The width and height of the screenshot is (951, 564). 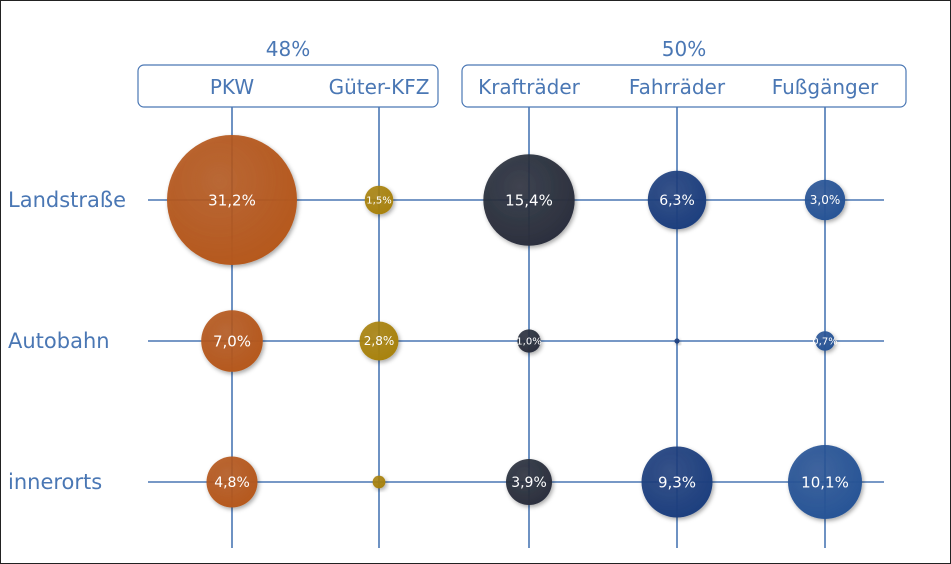 What do you see at coordinates (67, 200) in the screenshot?
I see `row-label: Landstraße` at bounding box center [67, 200].